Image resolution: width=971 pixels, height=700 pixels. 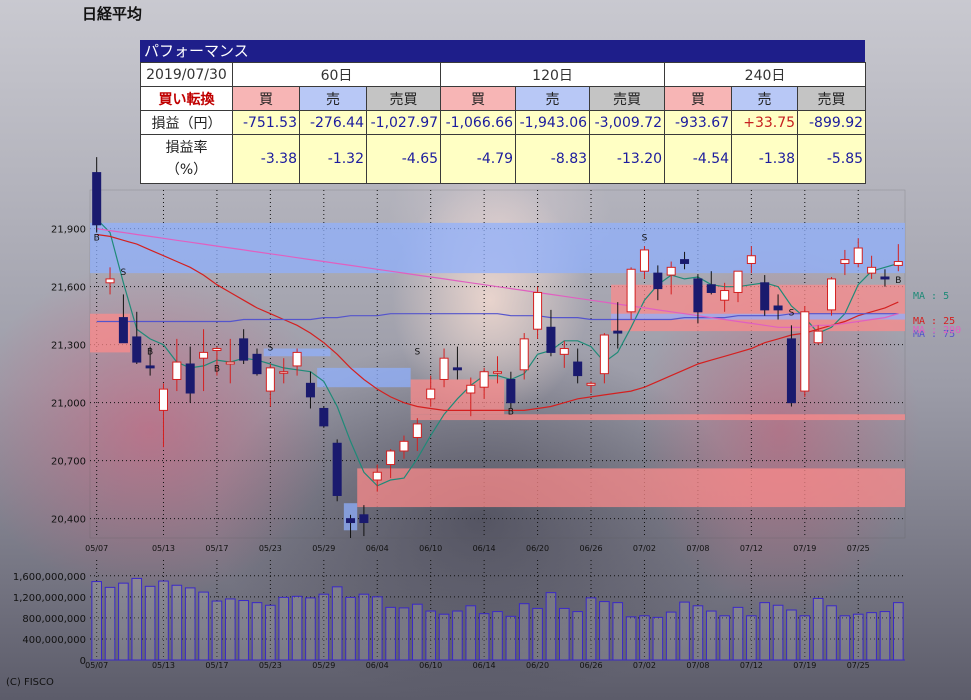 What do you see at coordinates (698, 159) in the screenshot?
I see `rate-value: -4.54` at bounding box center [698, 159].